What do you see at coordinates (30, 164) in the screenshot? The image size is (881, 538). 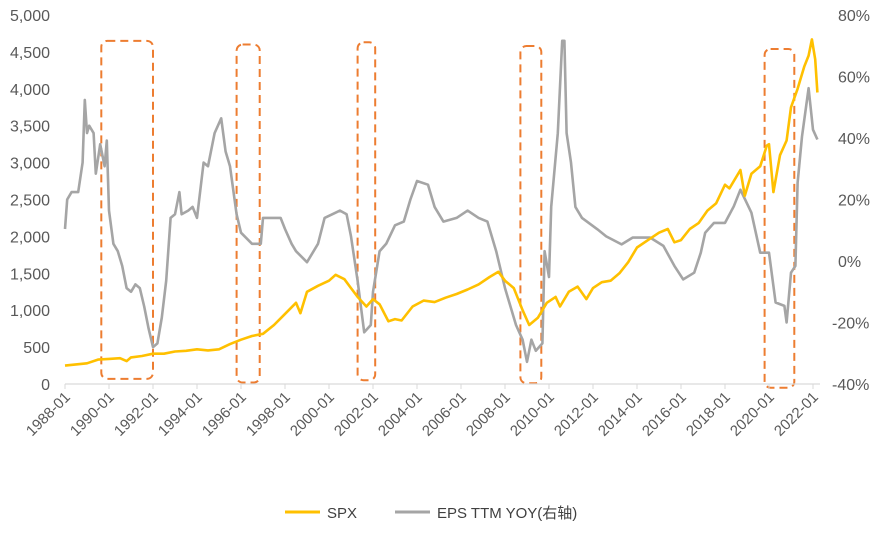 I see `left-tick-label: 3,000` at bounding box center [30, 164].